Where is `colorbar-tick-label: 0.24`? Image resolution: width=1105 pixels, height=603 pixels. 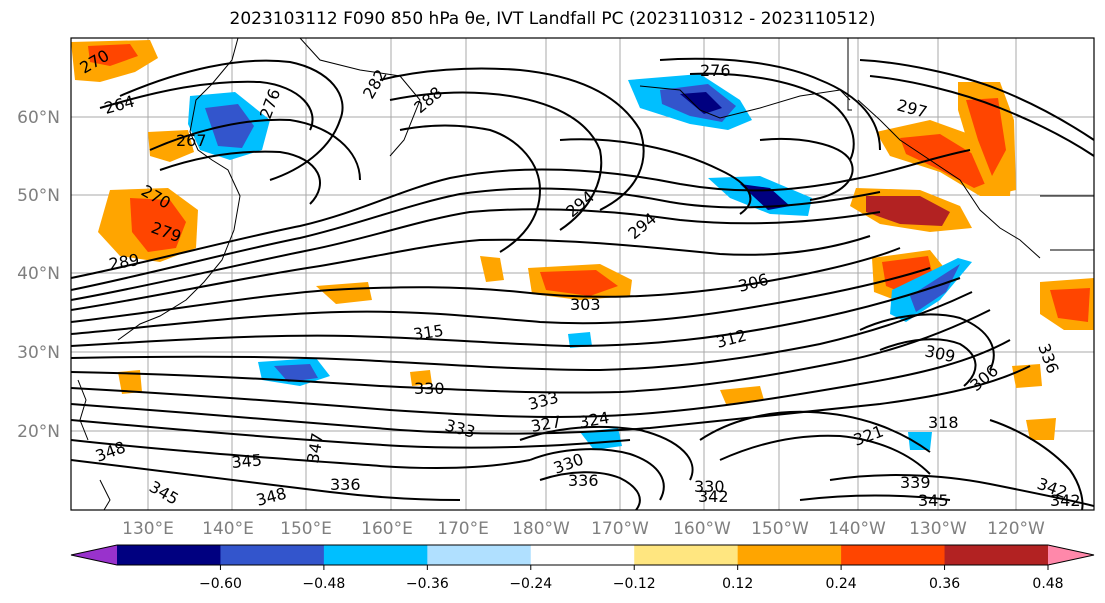
colorbar-tick-label: 0.24 is located at coordinates (841, 584).